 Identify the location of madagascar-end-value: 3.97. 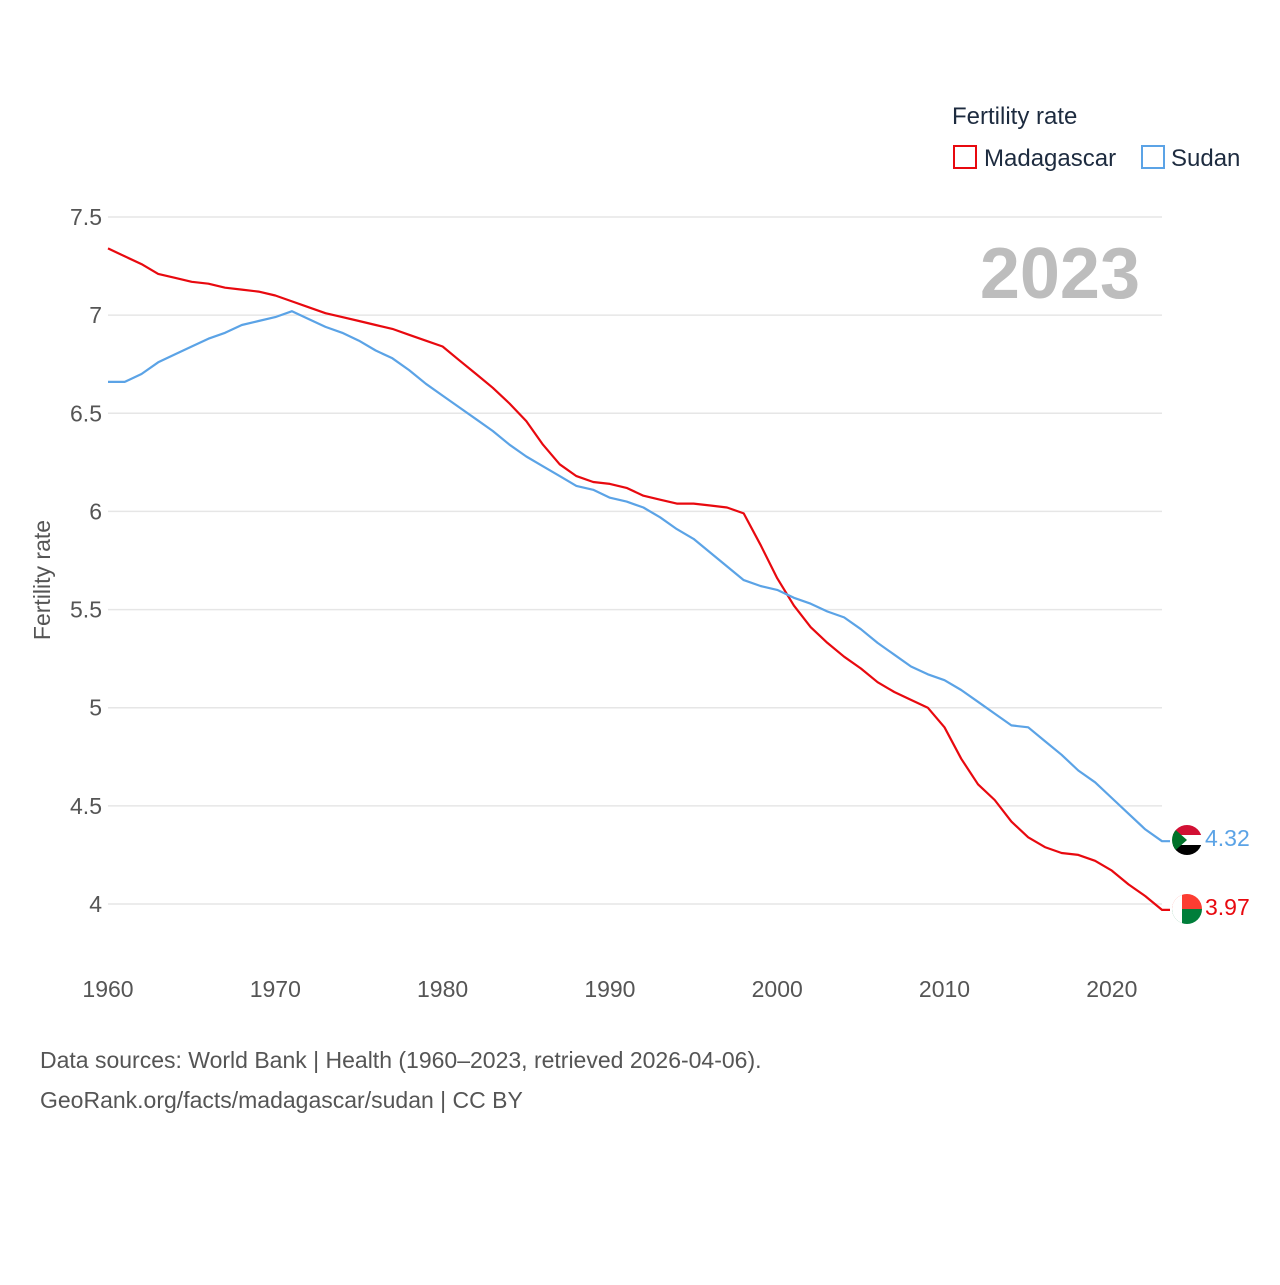
(1227, 907).